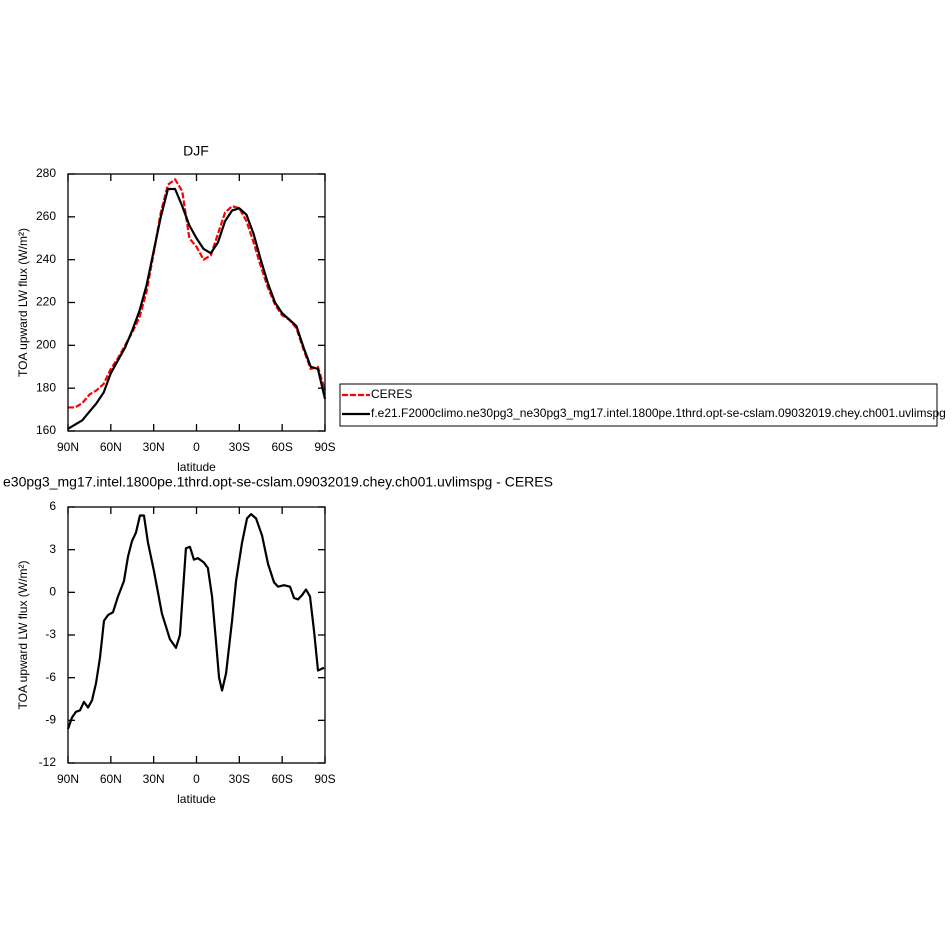 The image size is (952, 950). Describe the element at coordinates (52, 549) in the screenshot. I see `y-tick-label: 3` at that location.